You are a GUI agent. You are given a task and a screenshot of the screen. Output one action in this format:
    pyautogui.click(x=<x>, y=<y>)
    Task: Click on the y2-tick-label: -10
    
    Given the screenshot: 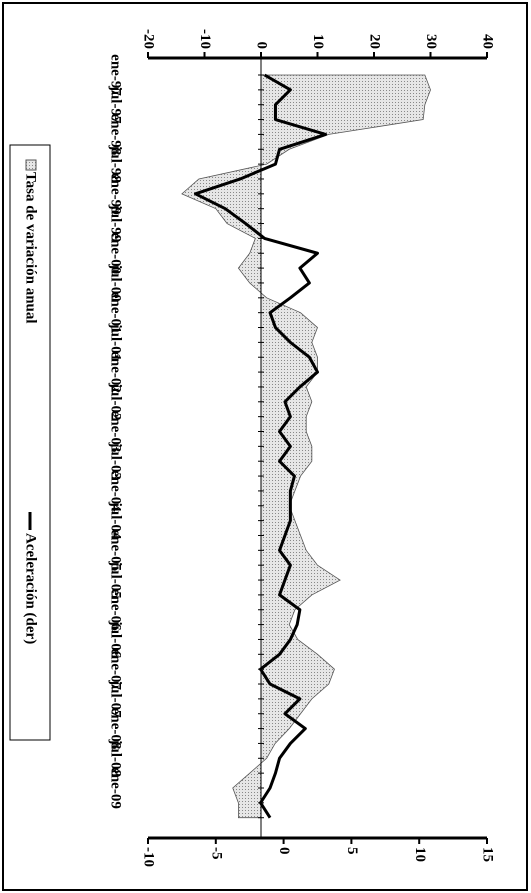 What is the action you would take?
    pyautogui.click(x=149, y=857)
    